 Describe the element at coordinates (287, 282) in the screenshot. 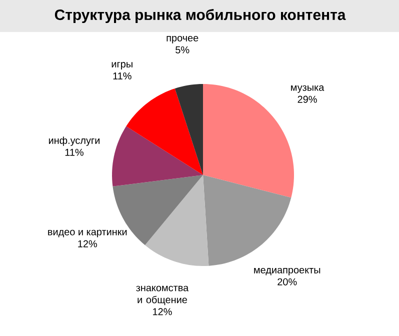

I see `data-label: 20%` at that location.